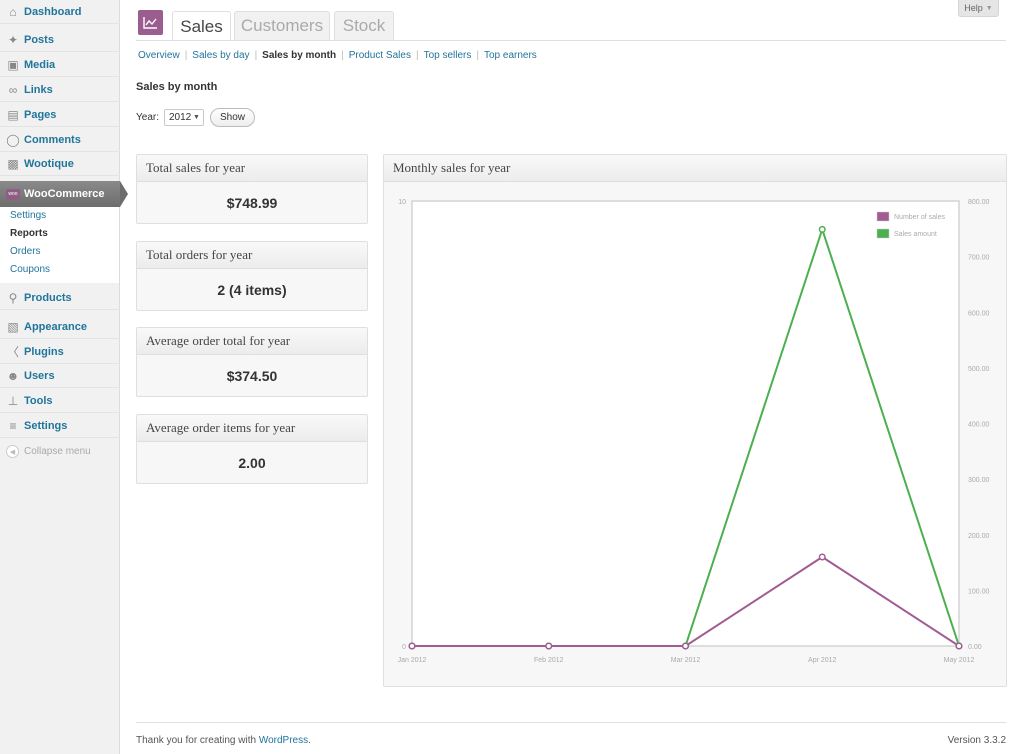 The image size is (1024, 754). I want to click on footer-divider, so click(571, 722).